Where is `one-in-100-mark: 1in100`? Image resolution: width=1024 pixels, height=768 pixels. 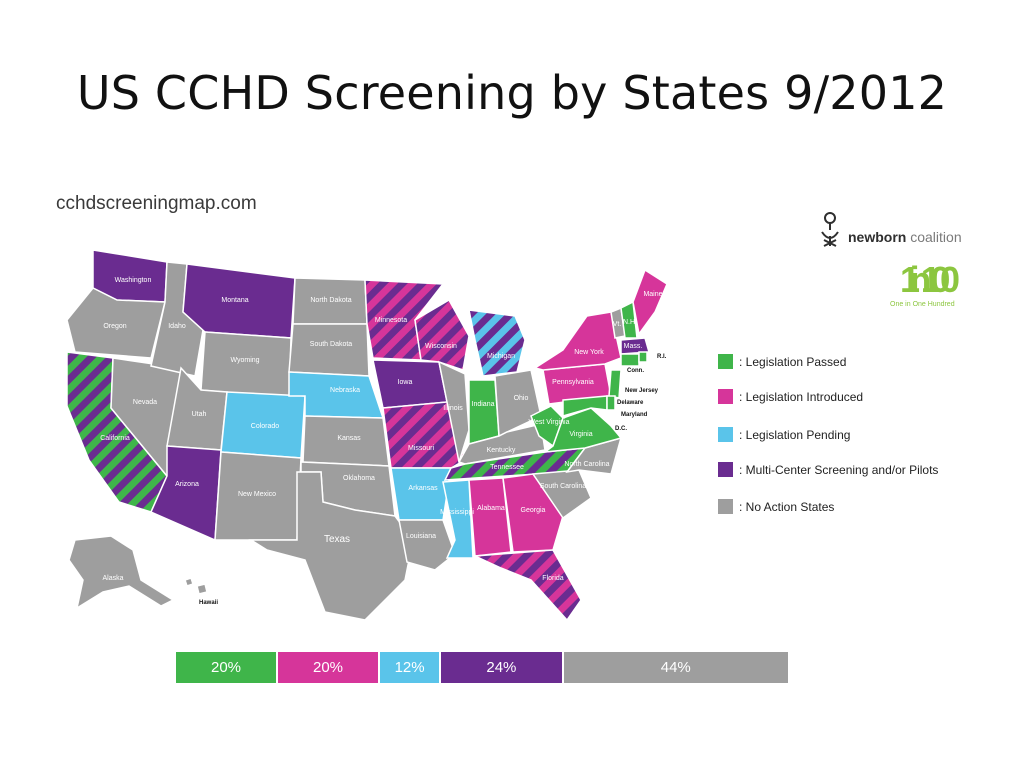 one-in-100-mark: 1in100 is located at coordinates (930, 279).